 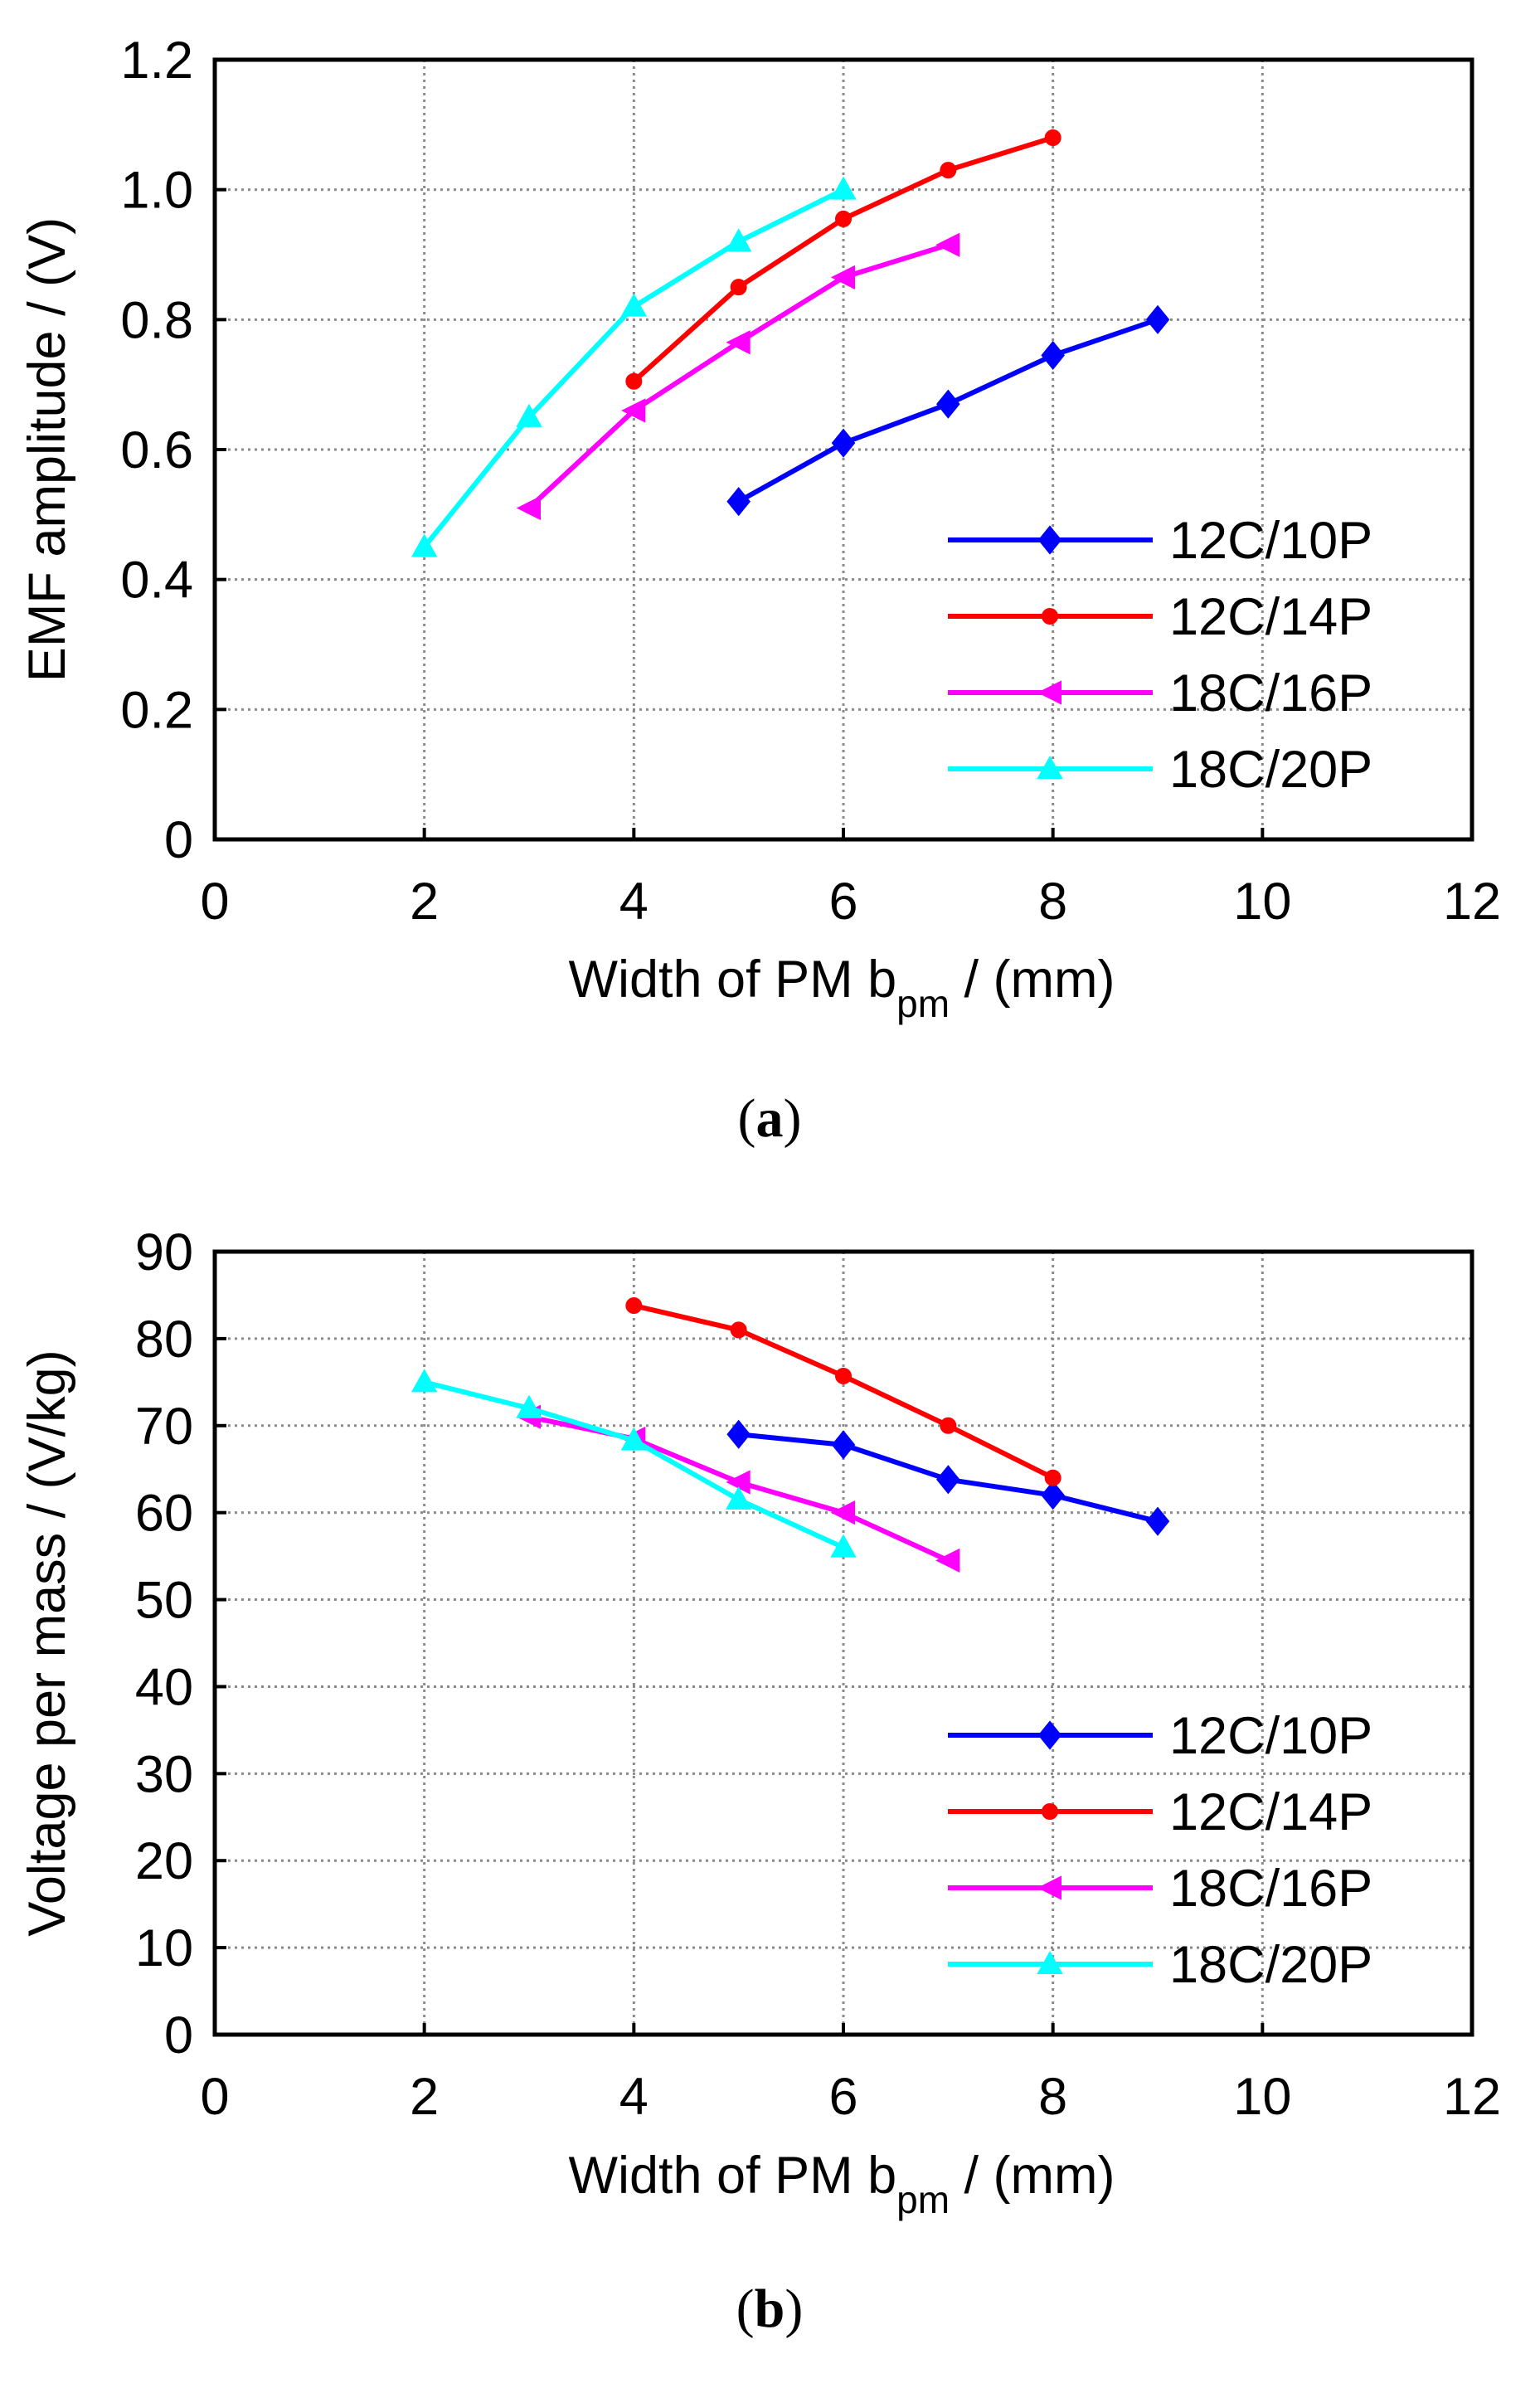 What do you see at coordinates (1049, 540) in the screenshot?
I see `panel-a-legend-marker-12c-10p` at bounding box center [1049, 540].